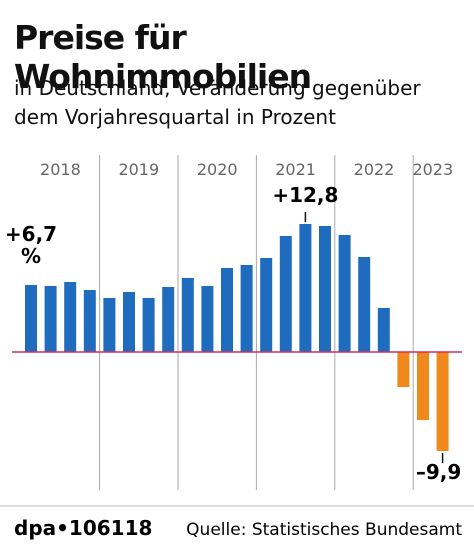 The image size is (474, 551). What do you see at coordinates (138, 169) in the screenshot?
I see `year-label: 2019` at bounding box center [138, 169].